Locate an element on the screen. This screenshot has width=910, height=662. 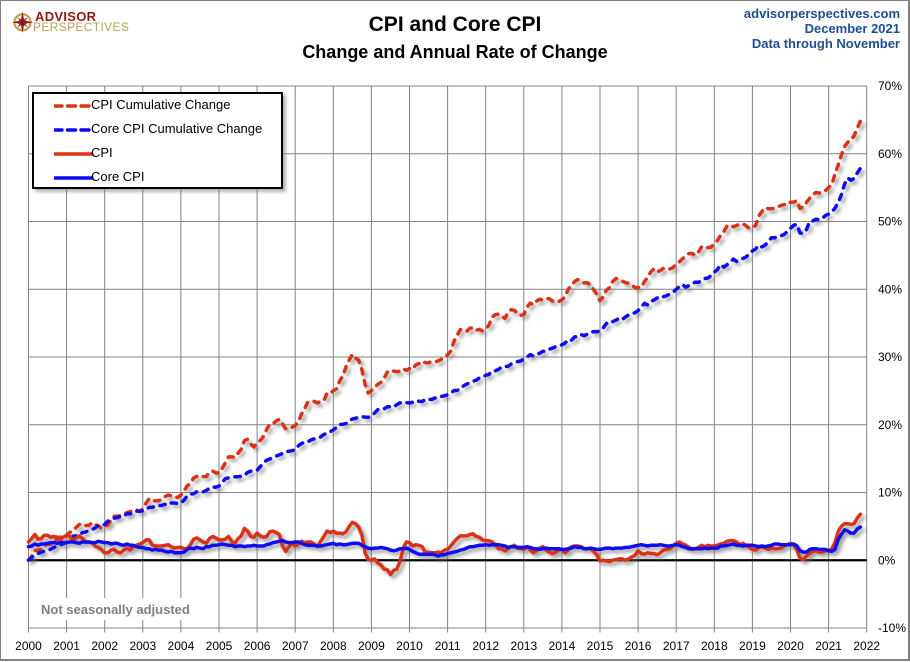
svg-text: 2019 is located at coordinates (752, 646).